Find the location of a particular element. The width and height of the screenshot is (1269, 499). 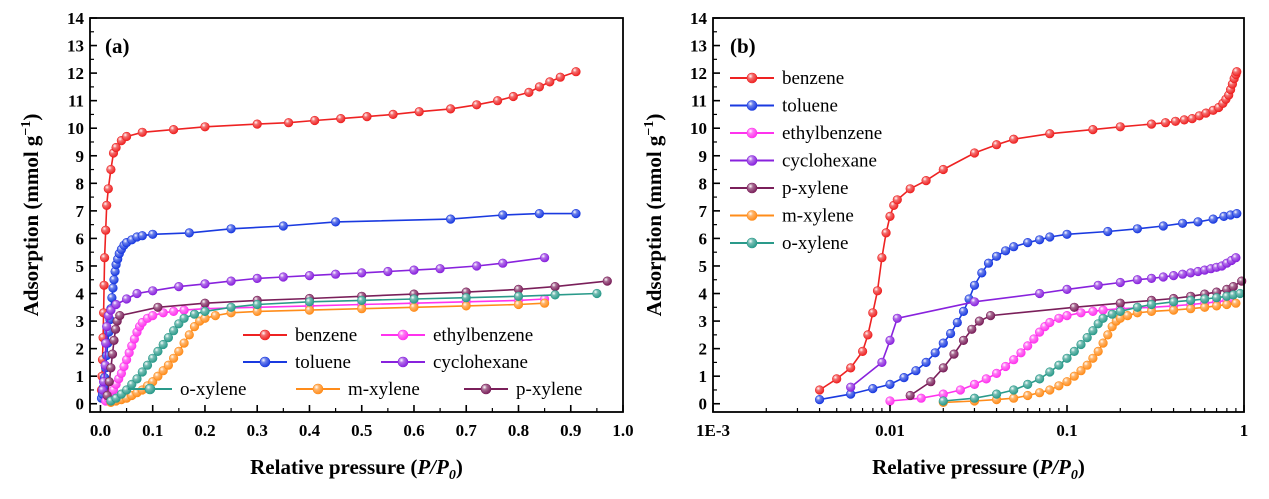

panel-a-ytick-label: 14 is located at coordinates (76, 18).